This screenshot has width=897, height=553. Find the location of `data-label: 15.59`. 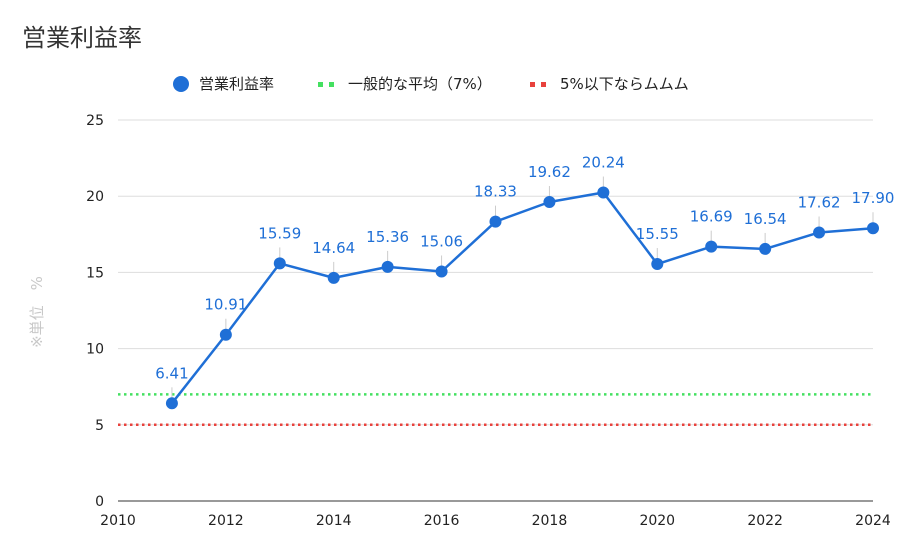

data-label: 15.59 is located at coordinates (279, 233).